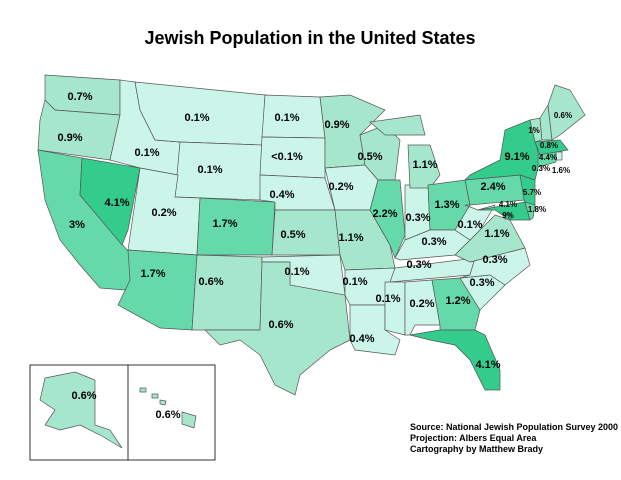 This screenshot has width=621, height=480. What do you see at coordinates (287, 157) in the screenshot?
I see `state-label: <0.1%` at bounding box center [287, 157].